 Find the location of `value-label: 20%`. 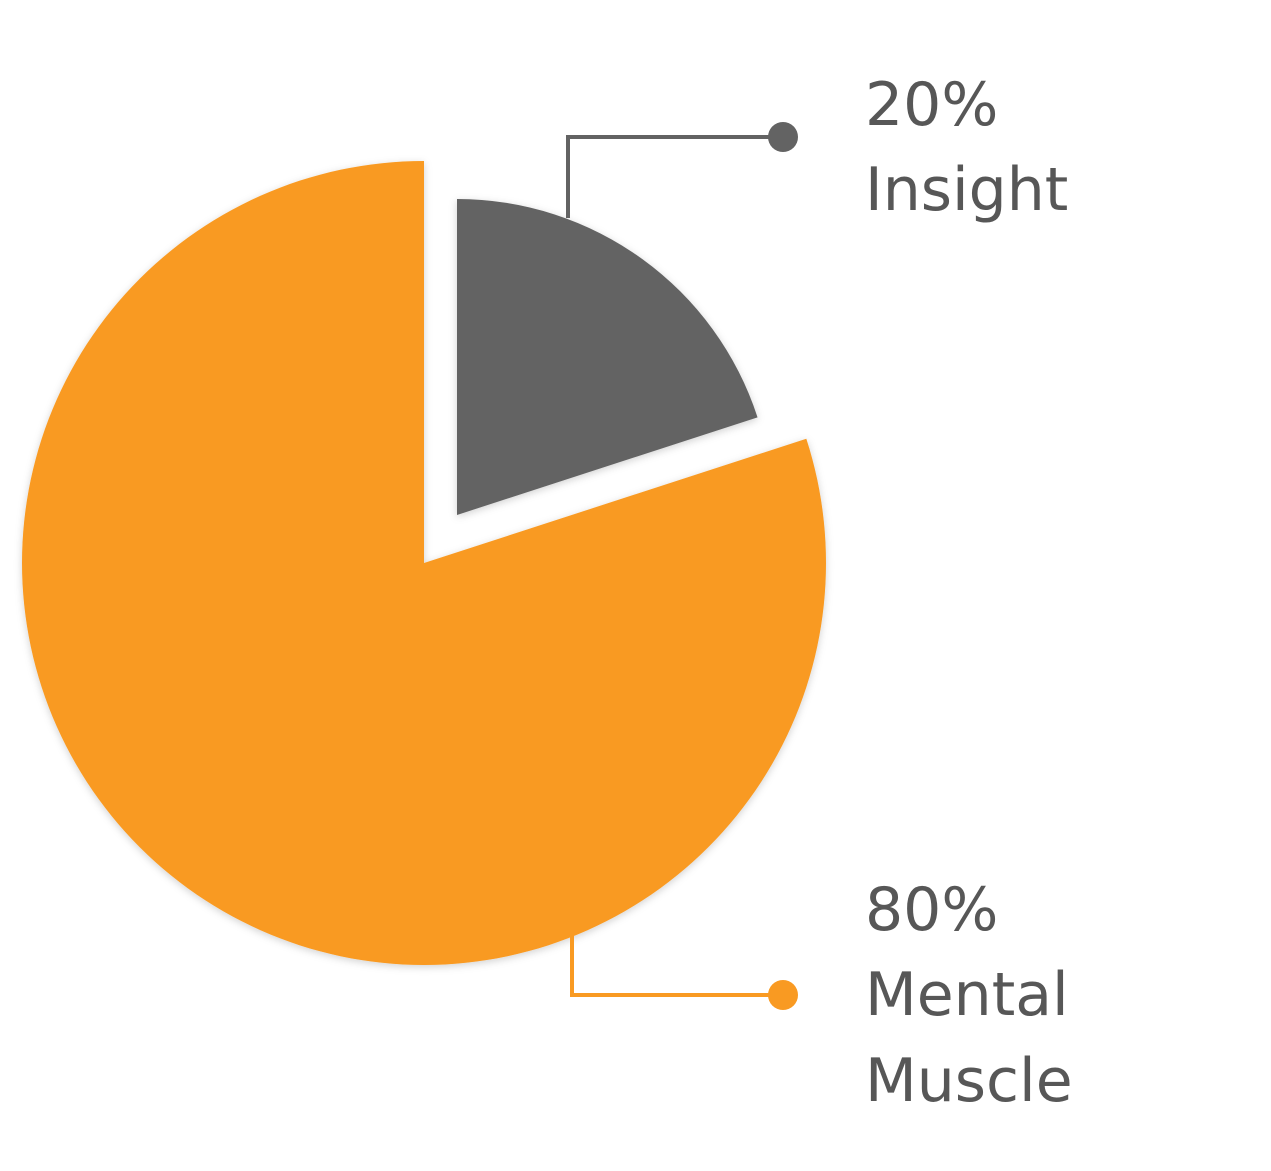

value-label: 20% is located at coordinates (931, 105).